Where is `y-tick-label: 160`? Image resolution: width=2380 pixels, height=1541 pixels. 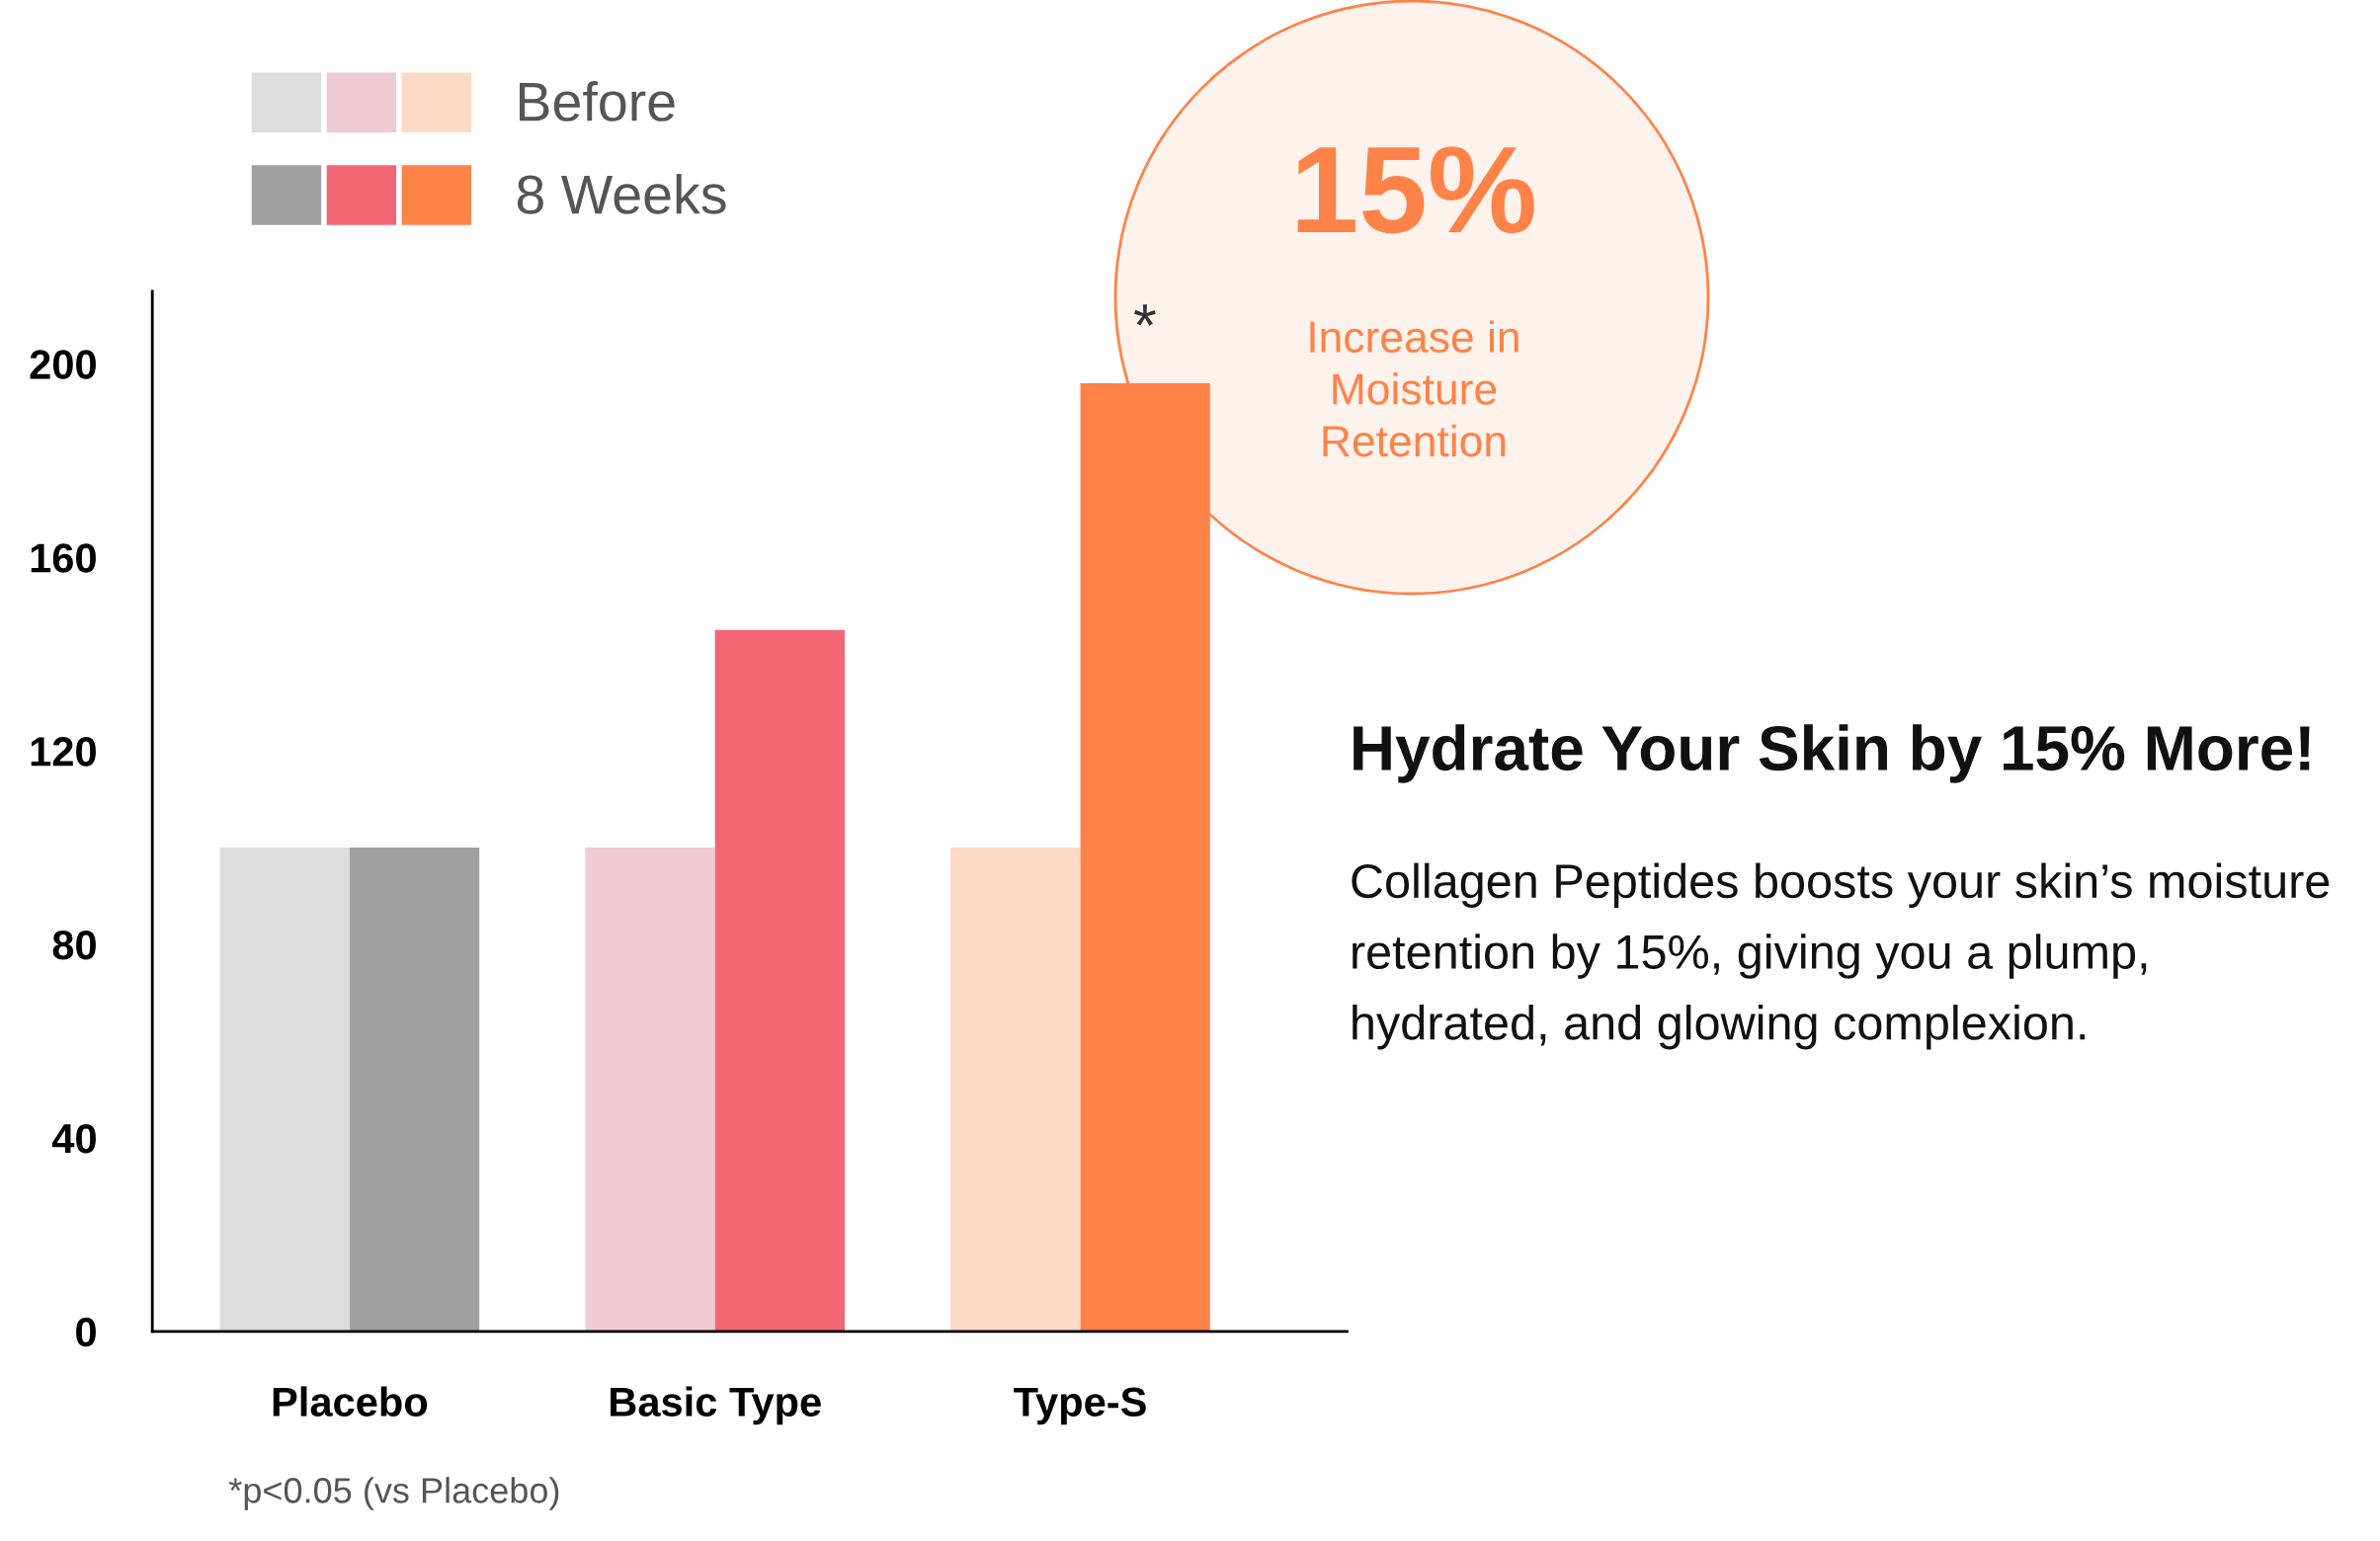
y-tick-label: 160 is located at coordinates (63, 558).